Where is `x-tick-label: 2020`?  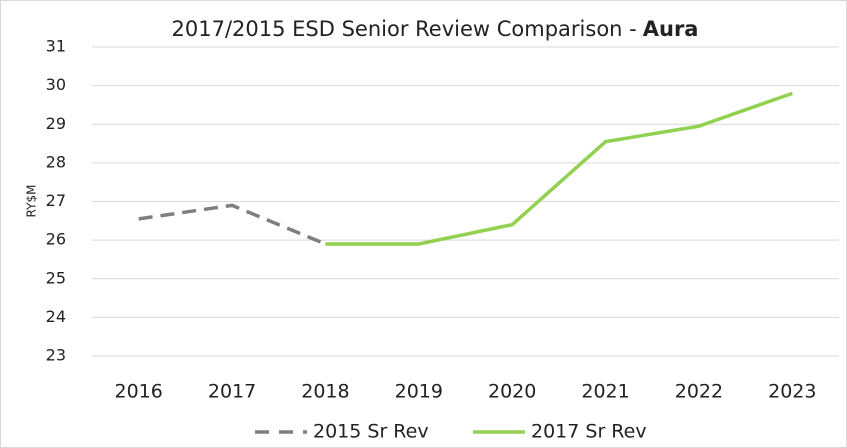 x-tick-label: 2020 is located at coordinates (512, 392).